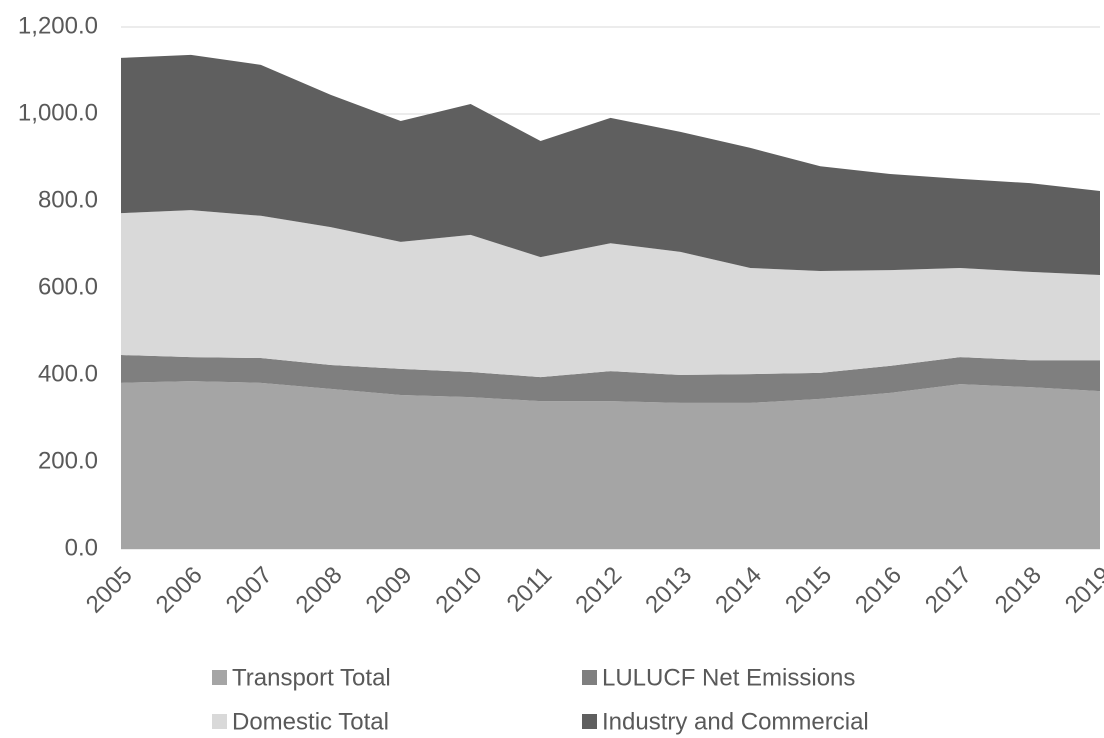 This screenshot has height=738, width=1104. Describe the element at coordinates (249, 590) in the screenshot. I see `x-tick-label: 2007` at that location.